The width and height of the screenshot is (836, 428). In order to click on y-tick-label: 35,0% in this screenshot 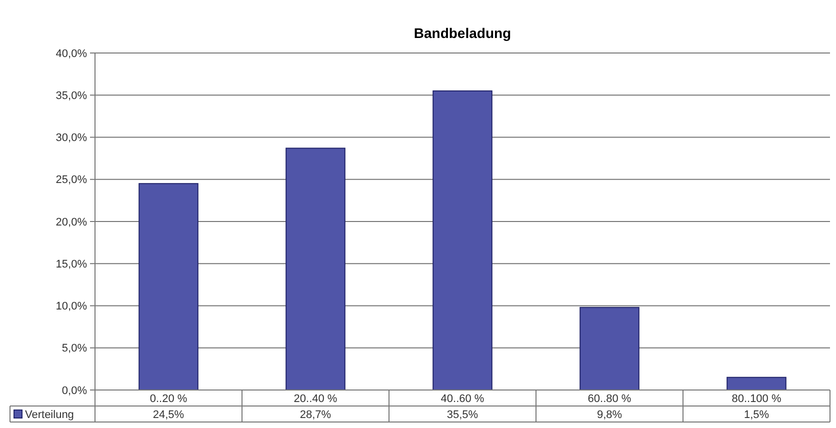, I will do `click(72, 96)`.